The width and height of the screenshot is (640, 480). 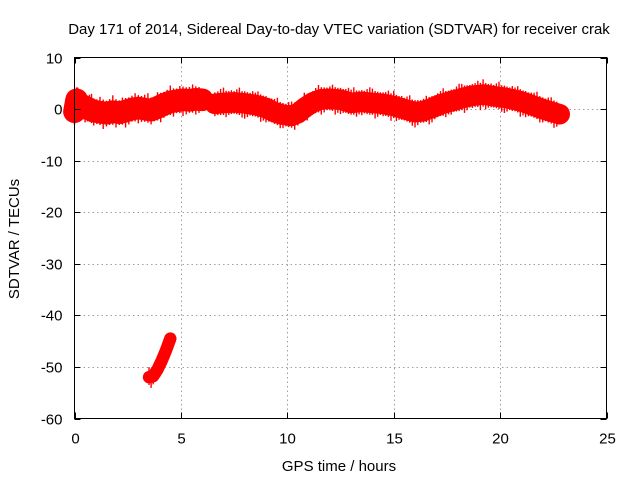 I want to click on y-tick-label: -60, so click(x=52, y=420).